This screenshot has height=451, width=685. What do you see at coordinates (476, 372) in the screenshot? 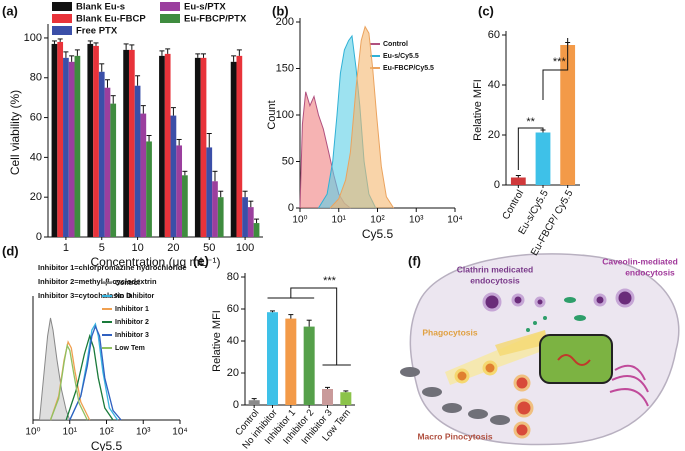
I see `phagosomes` at bounding box center [476, 372].